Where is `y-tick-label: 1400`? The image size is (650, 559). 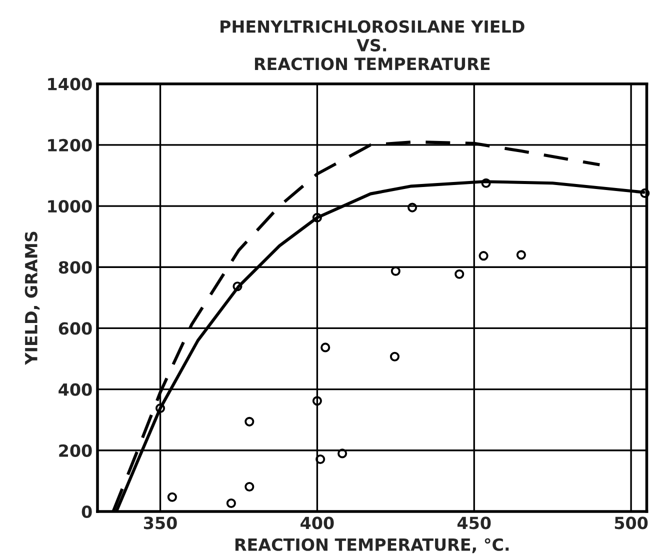
y-tick-label: 1400 is located at coordinates (70, 84).